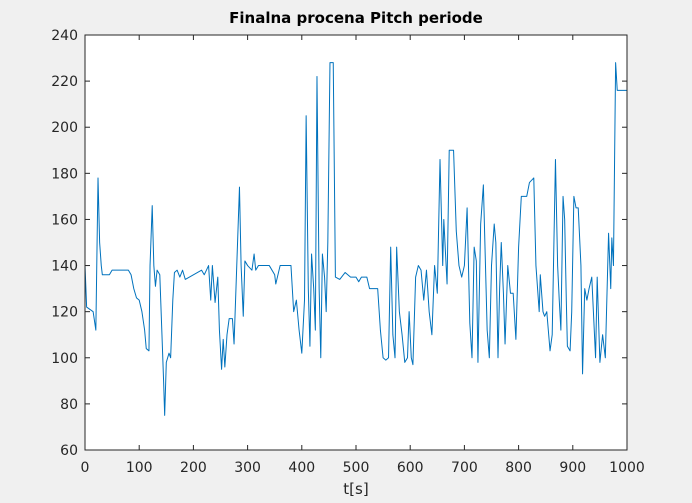  What do you see at coordinates (85, 468) in the screenshot?
I see `x-tick-label: 0` at bounding box center [85, 468].